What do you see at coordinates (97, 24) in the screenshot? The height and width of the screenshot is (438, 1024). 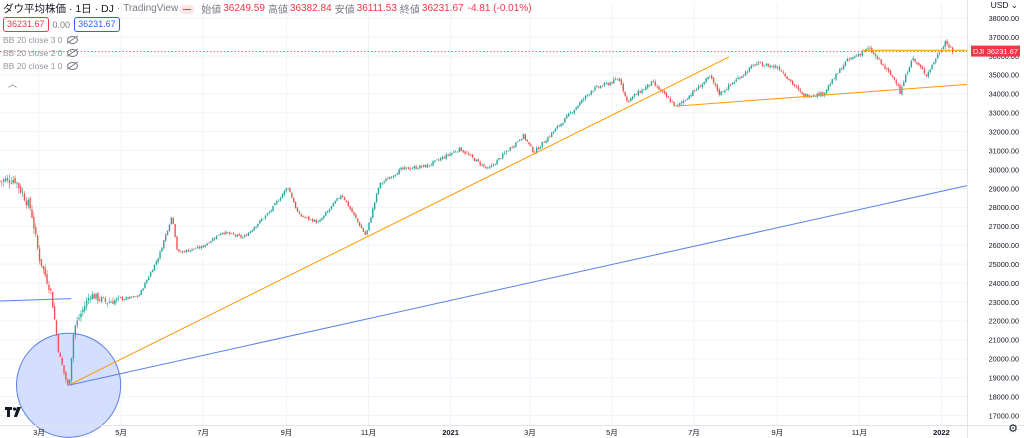 I see `buy-price-box: 36231.67` at bounding box center [97, 24].